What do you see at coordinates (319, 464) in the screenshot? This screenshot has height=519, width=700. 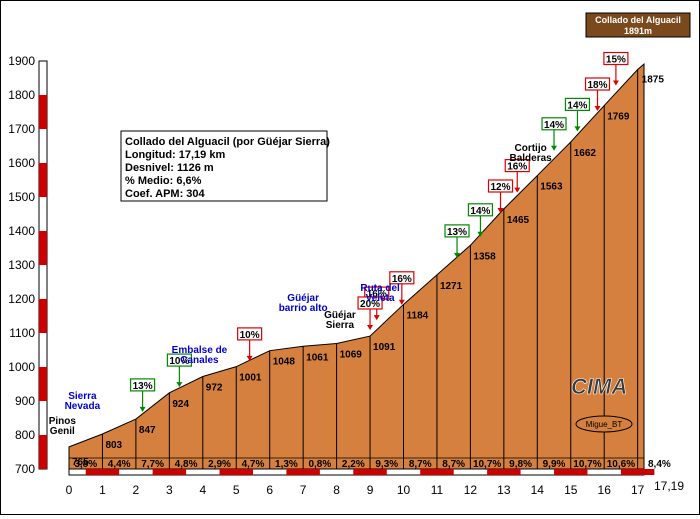 I see `segment-gradient: 0,8%` at bounding box center [319, 464].